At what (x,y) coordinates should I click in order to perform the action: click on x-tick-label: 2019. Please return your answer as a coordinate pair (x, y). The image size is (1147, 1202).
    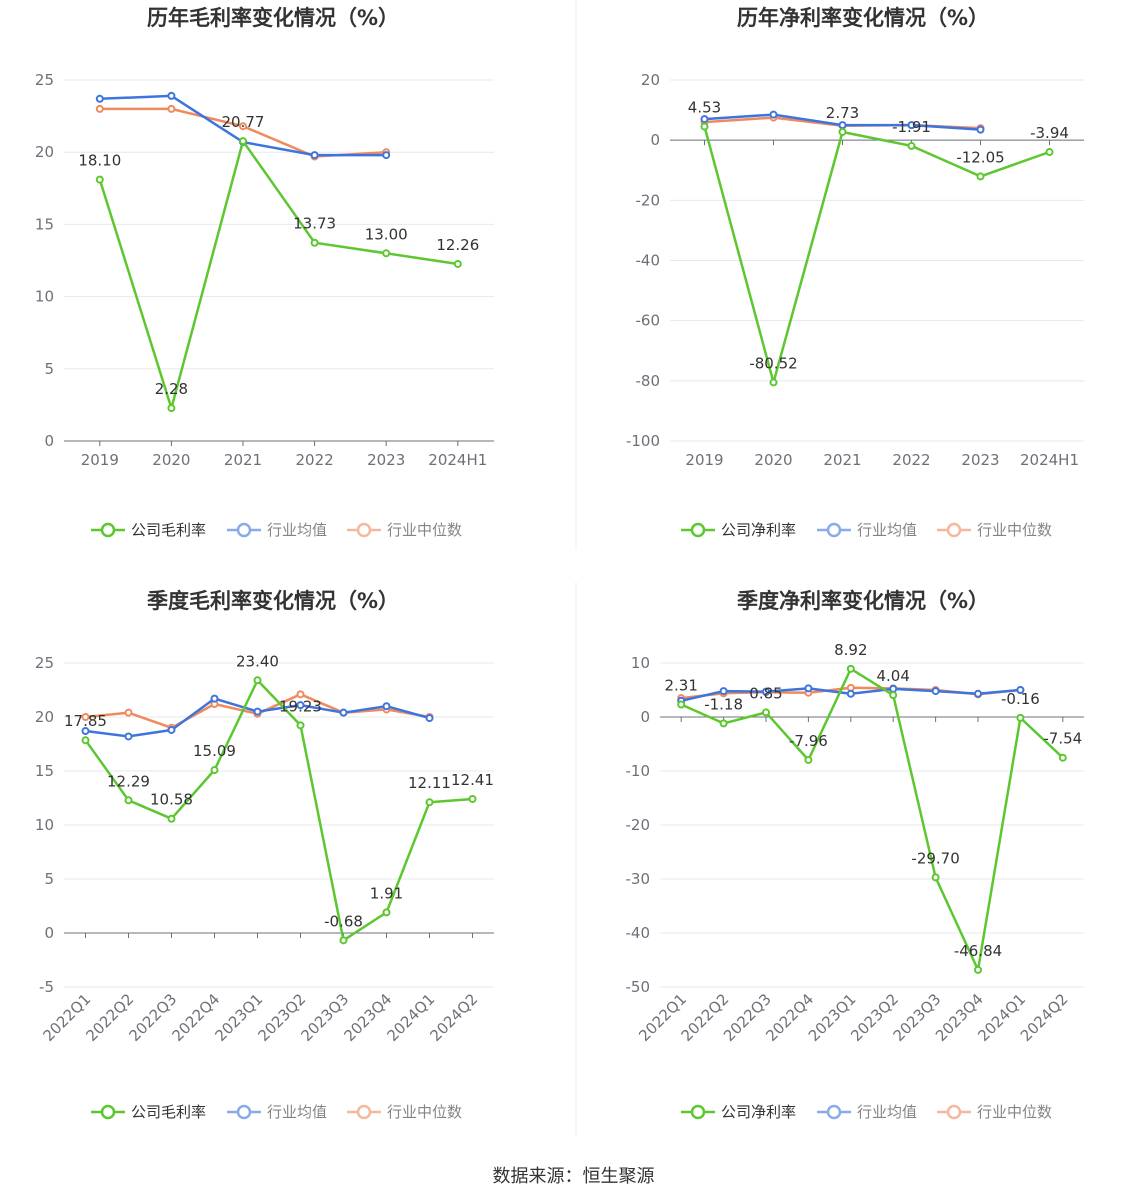
    Looking at the image, I should click on (100, 460).